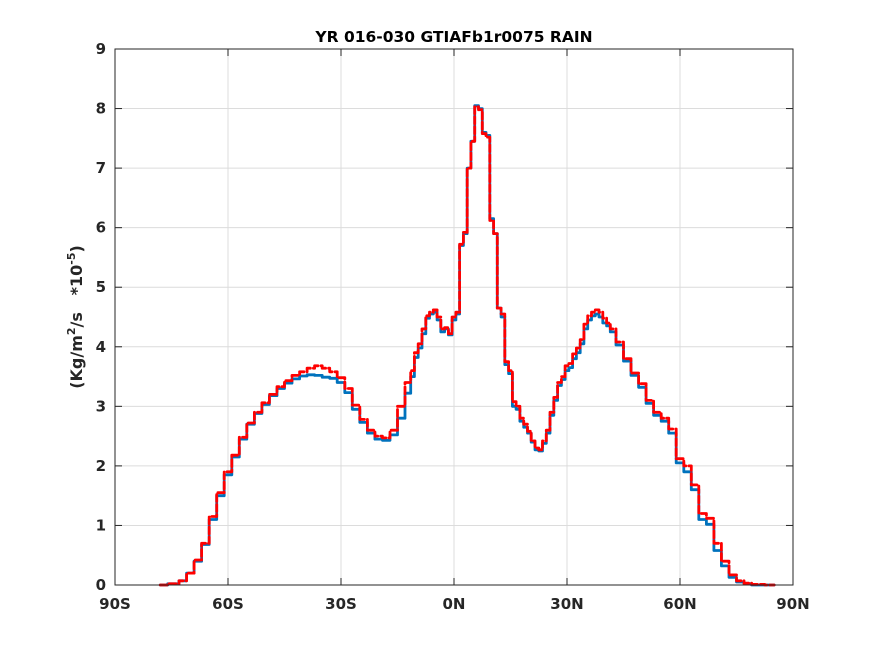 The image size is (875, 656). I want to click on y-axis-label-sup1: 2, so click(71, 331).